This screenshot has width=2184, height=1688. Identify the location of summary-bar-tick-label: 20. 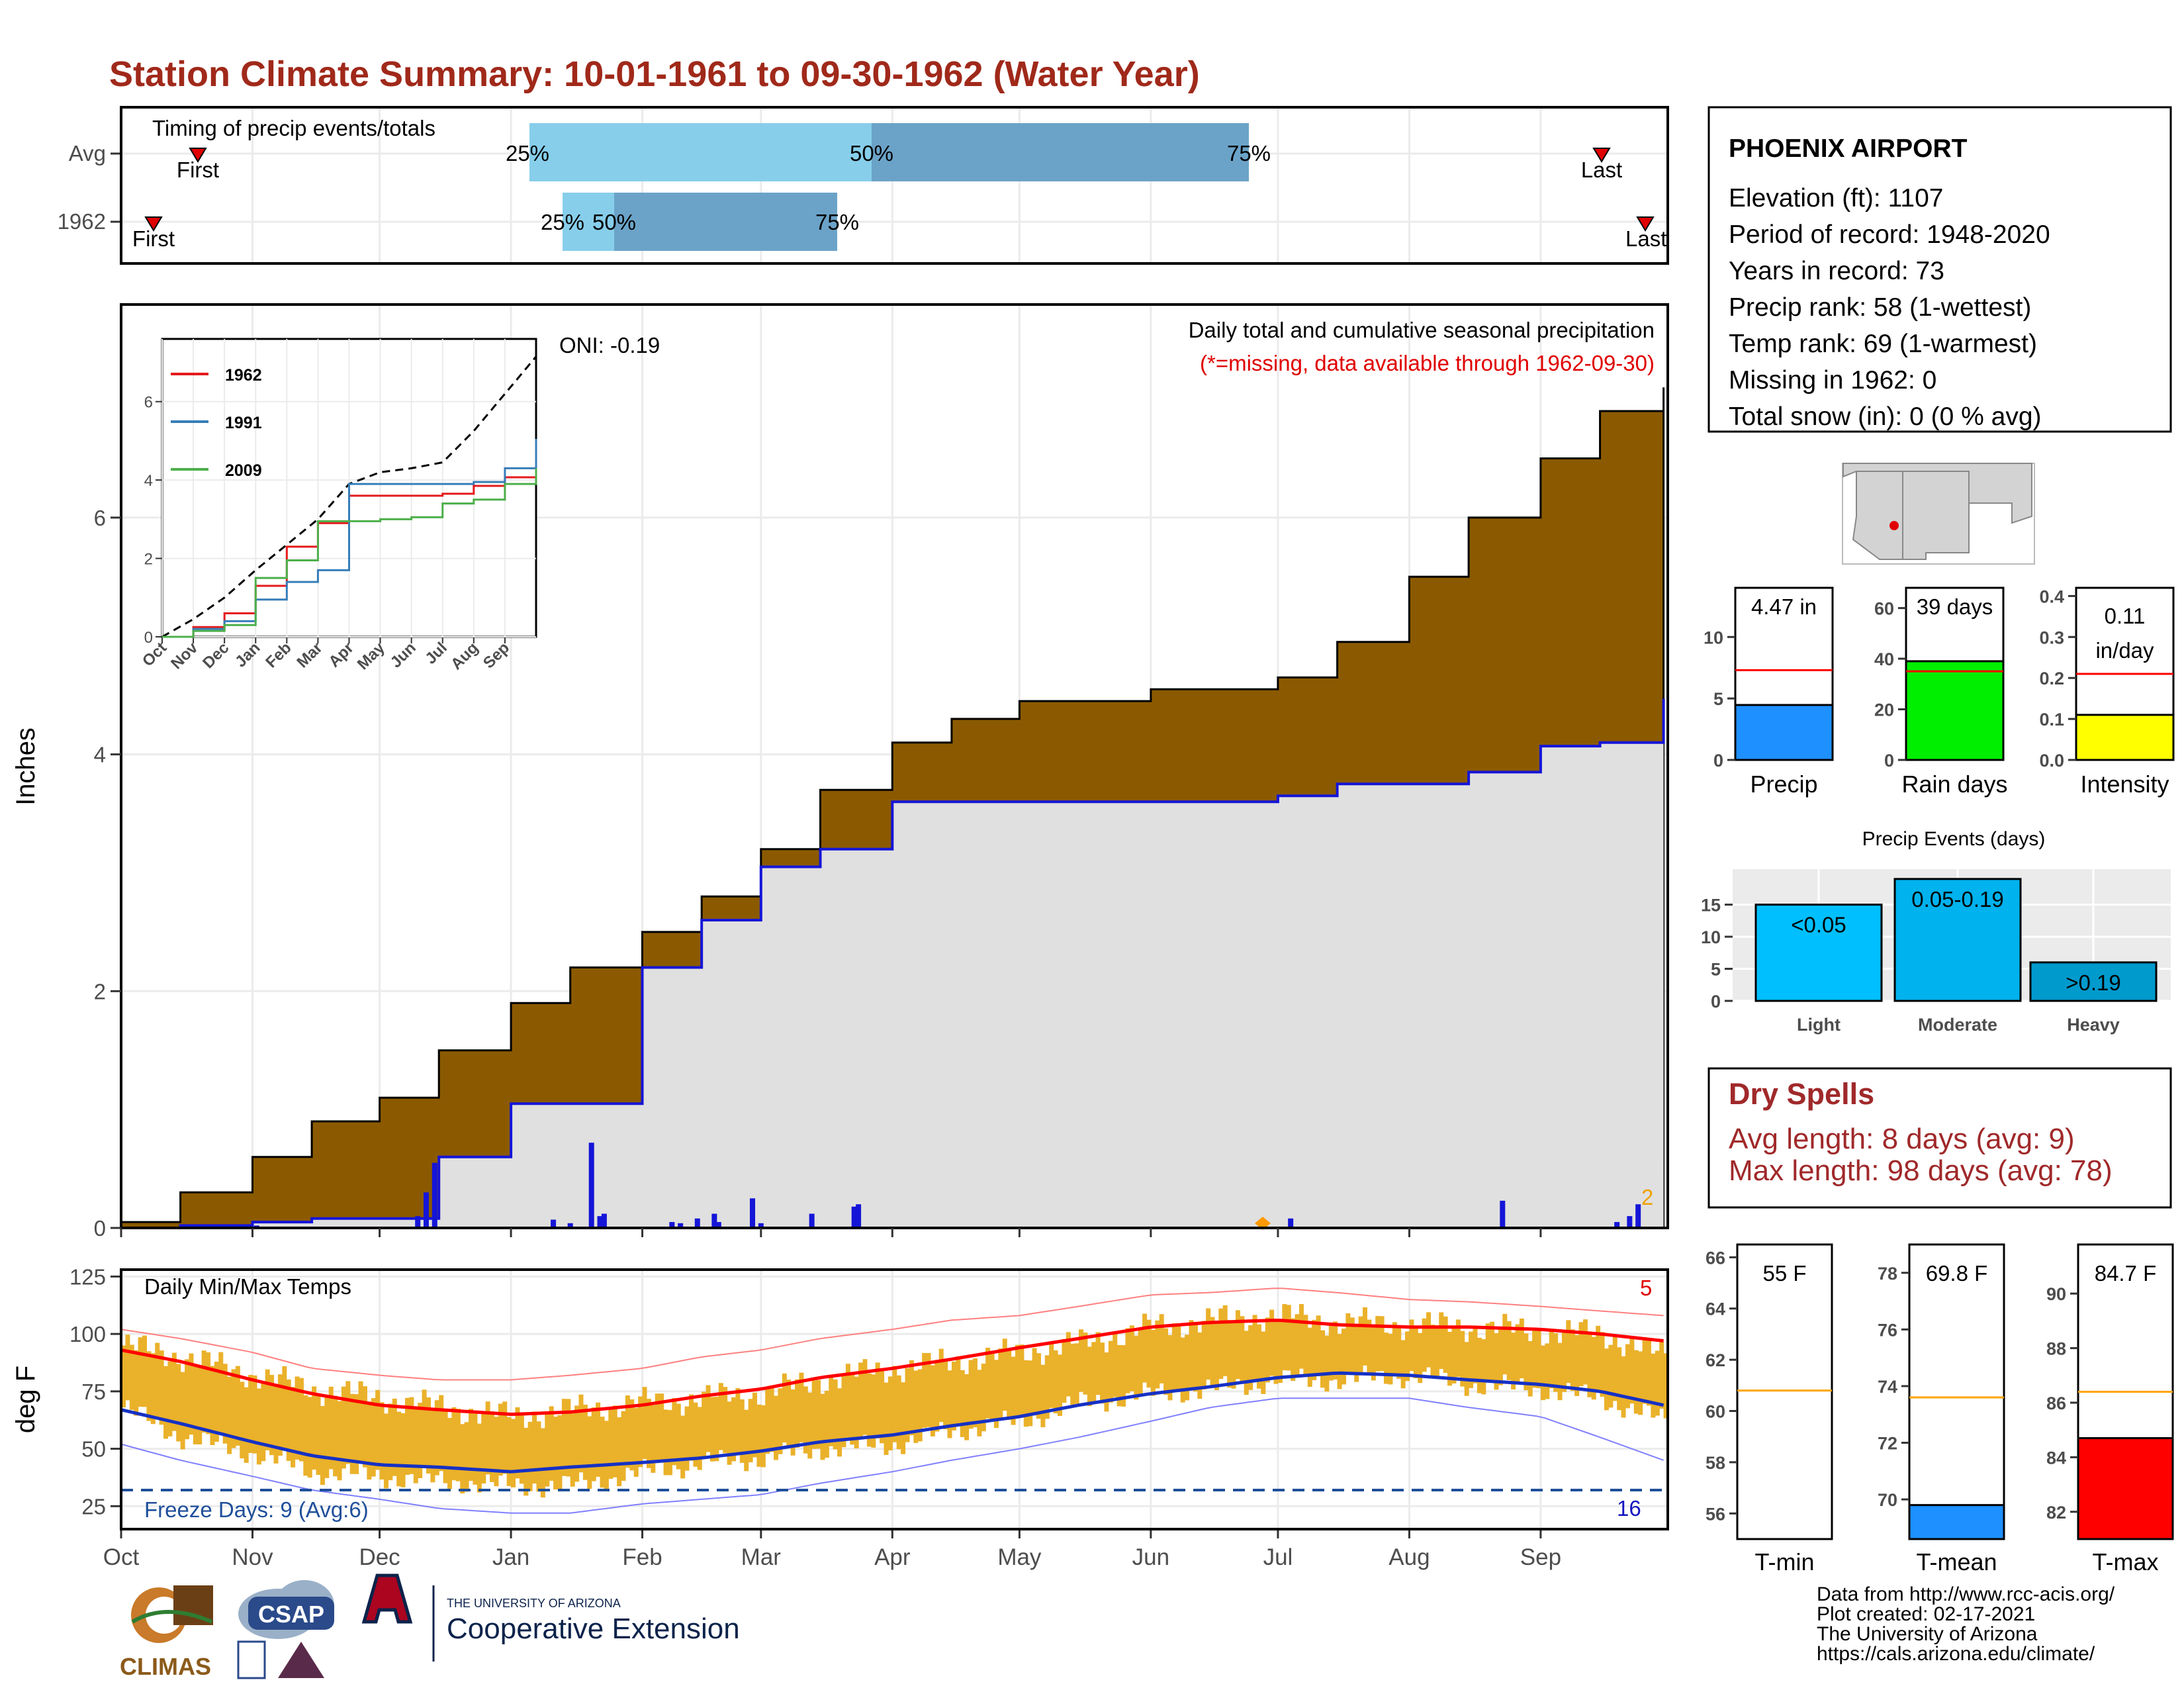
(1884, 710).